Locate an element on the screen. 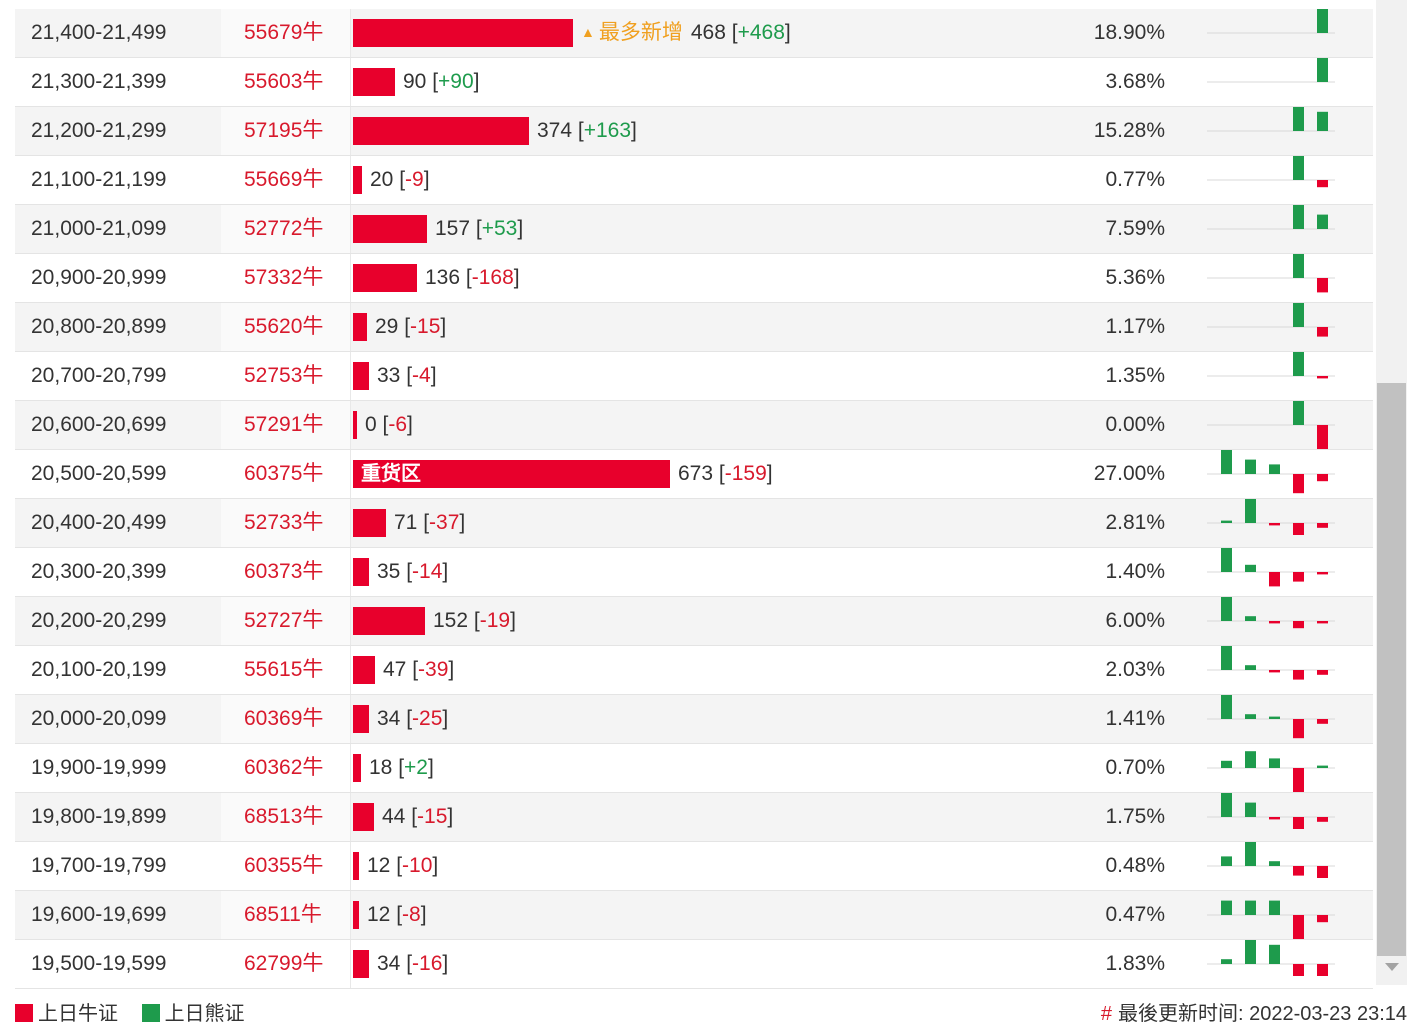 The height and width of the screenshot is (1029, 1417). count-bar-cell: 157 [+53] is located at coordinates (670, 229).